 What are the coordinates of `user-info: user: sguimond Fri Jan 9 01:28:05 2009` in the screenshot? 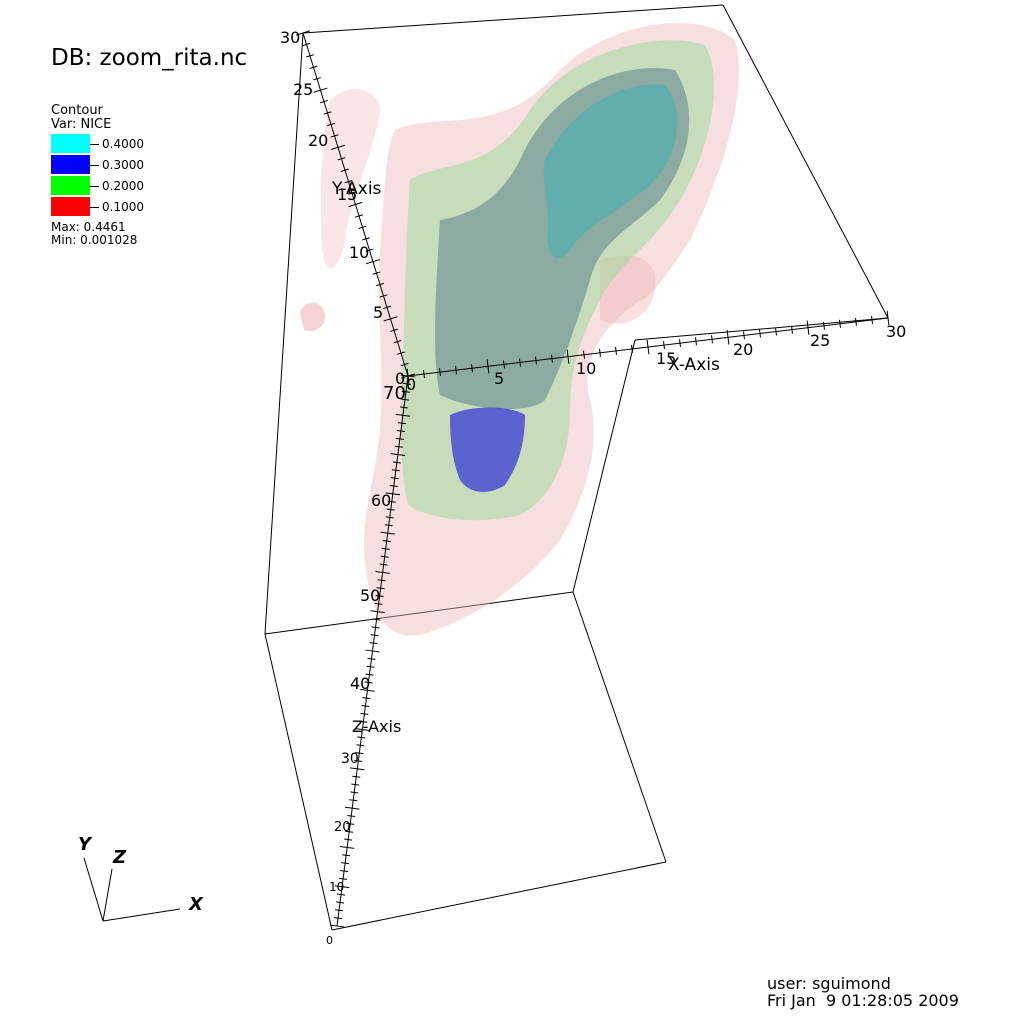 It's located at (863, 992).